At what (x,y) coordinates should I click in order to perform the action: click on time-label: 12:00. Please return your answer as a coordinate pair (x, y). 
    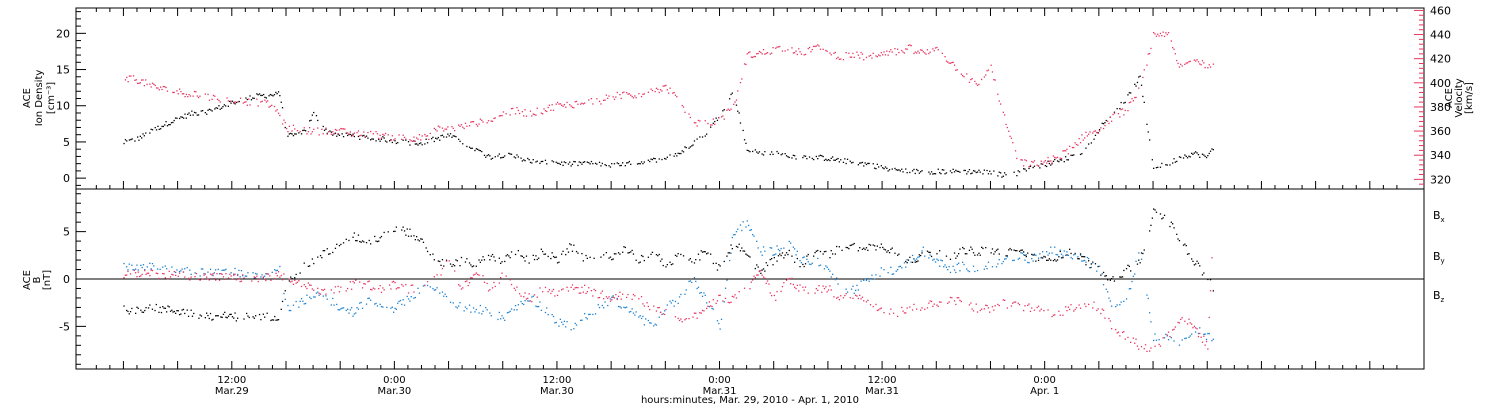
    Looking at the image, I should click on (231, 380).